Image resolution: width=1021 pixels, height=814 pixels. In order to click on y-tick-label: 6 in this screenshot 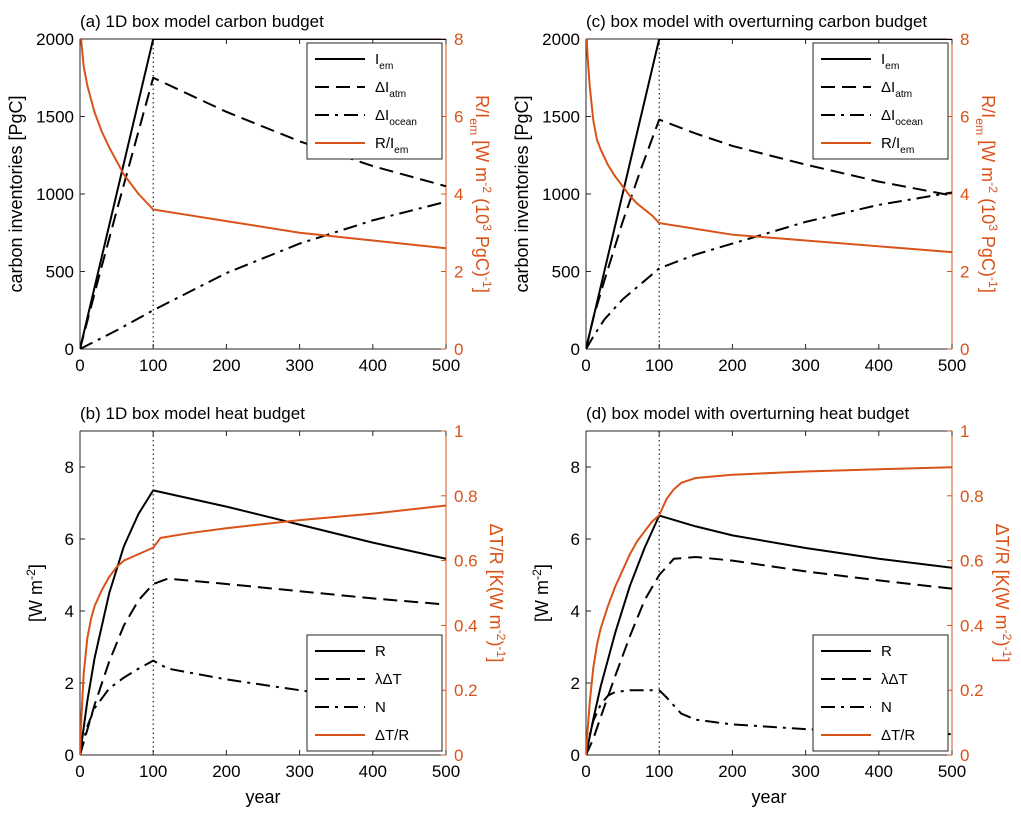, I will do `click(575, 539)`.